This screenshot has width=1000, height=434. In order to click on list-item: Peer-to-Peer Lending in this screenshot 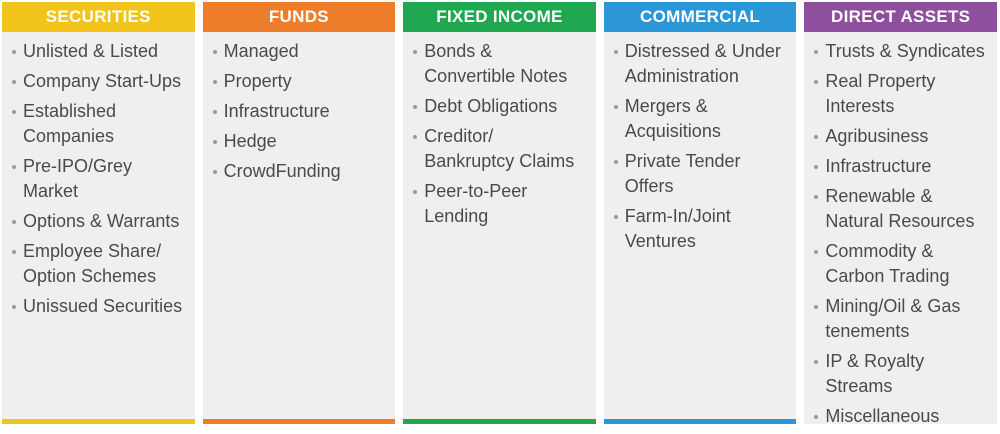, I will do `click(500, 204)`.